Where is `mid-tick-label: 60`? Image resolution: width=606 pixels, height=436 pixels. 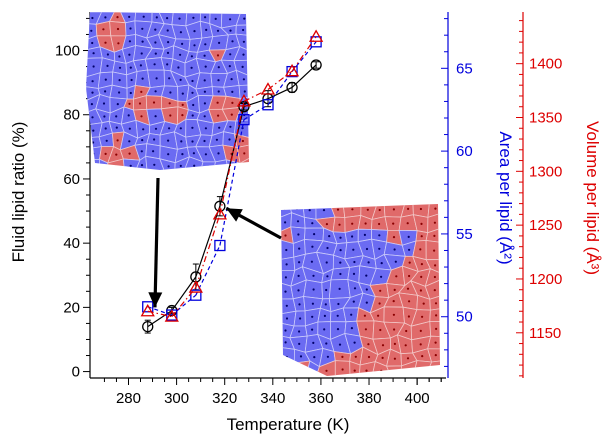
mid-tick-label: 60 is located at coordinates (464, 151).